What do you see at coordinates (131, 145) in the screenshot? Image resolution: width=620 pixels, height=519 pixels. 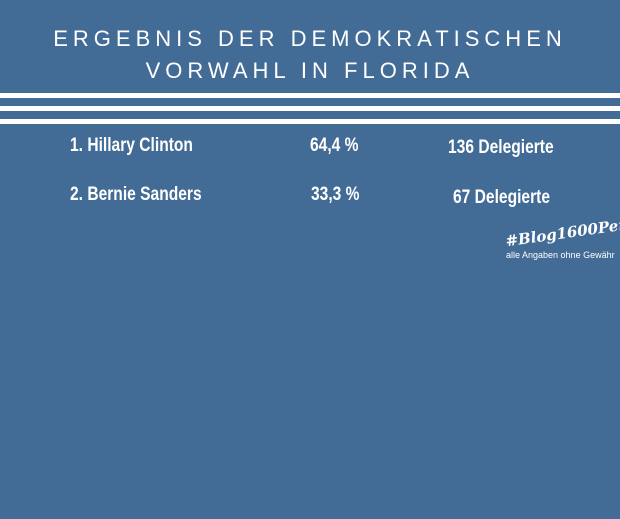 I see `candidate: 1. Hillary Clinton` at bounding box center [131, 145].